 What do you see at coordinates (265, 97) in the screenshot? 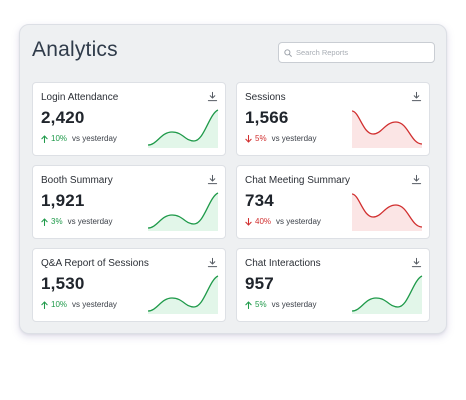
I see `card-title: Sessions` at bounding box center [265, 97].